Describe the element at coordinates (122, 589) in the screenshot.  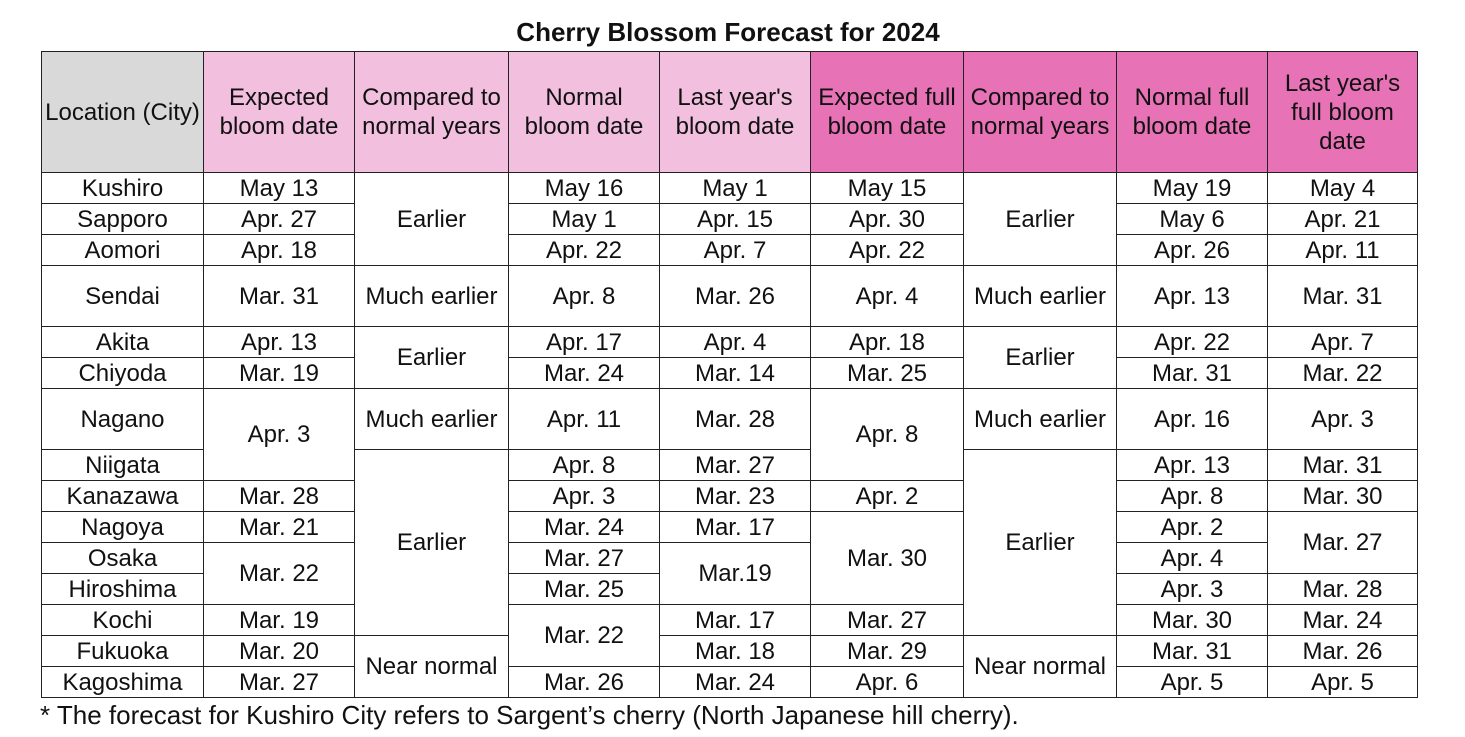
I see `city-cell: Hiroshima` at that location.